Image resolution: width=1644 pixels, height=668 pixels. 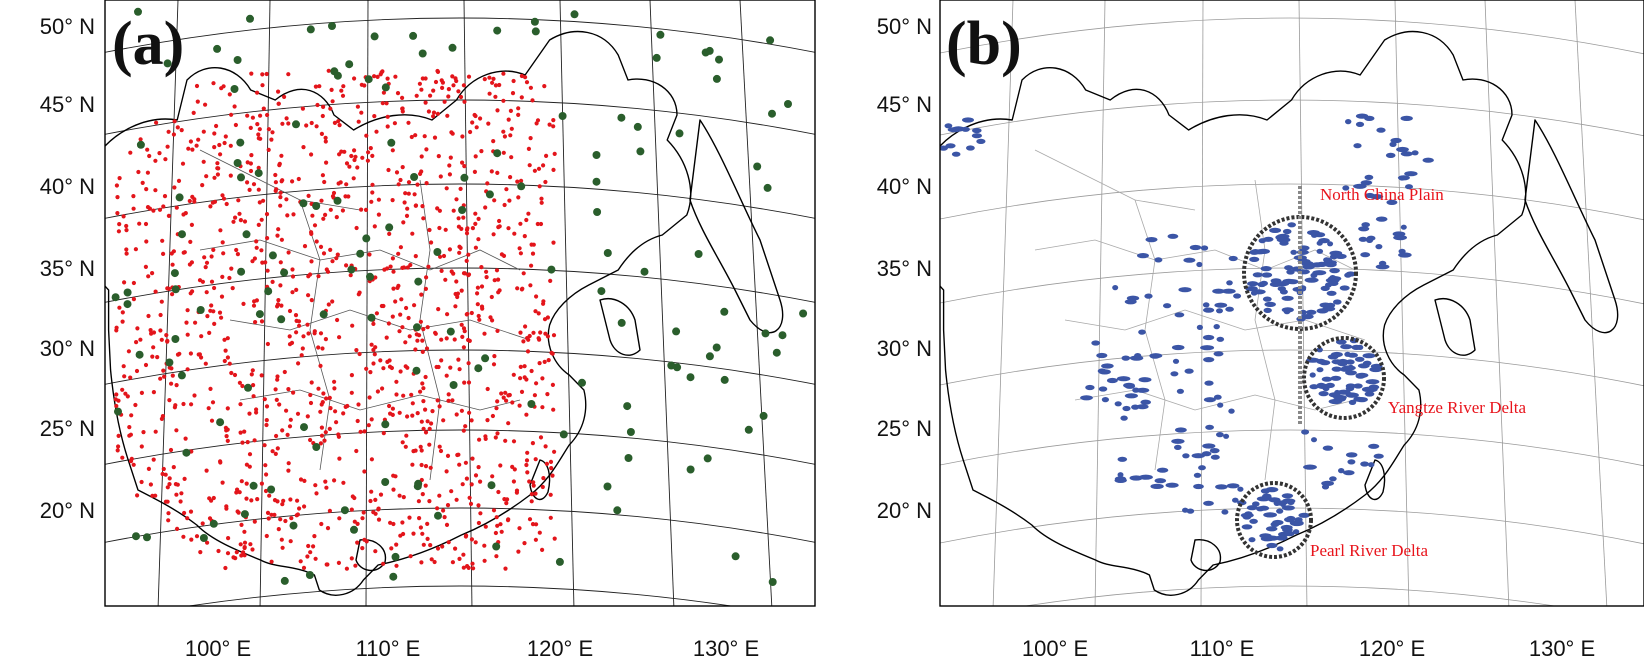 What do you see at coordinates (1274, 520) in the screenshot?
I see `pearl-river-delta-circle` at bounding box center [1274, 520].